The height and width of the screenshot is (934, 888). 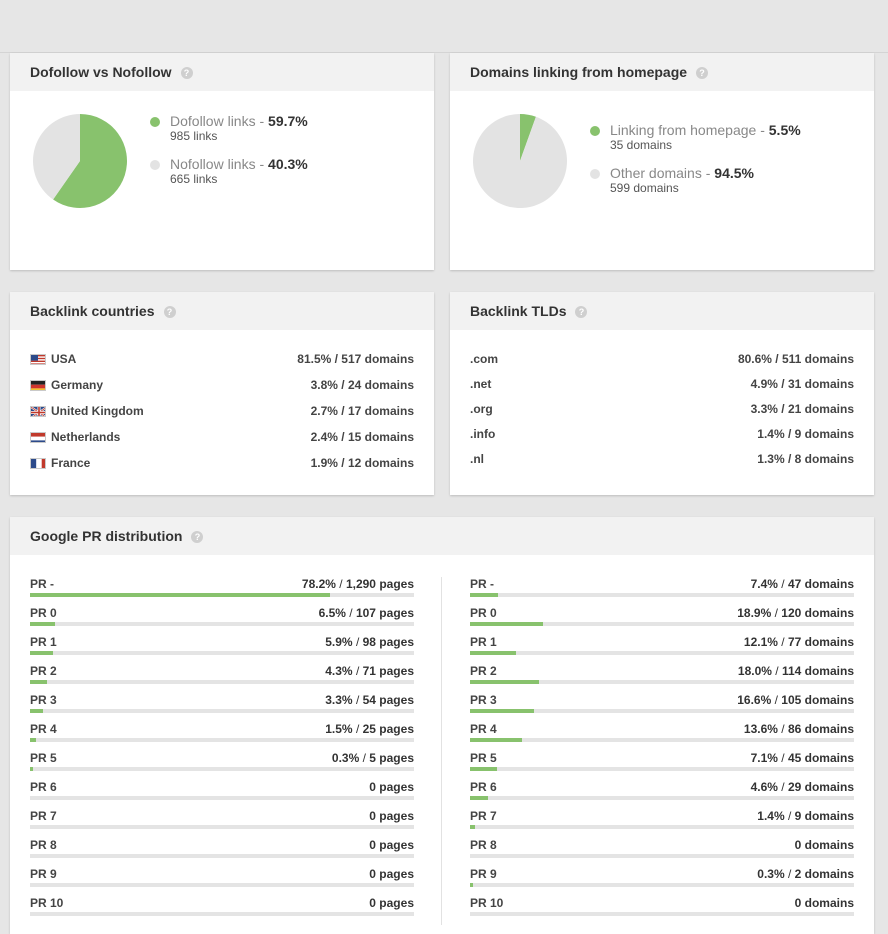 I want to click on legend-item-dofollow: Dofollow links - 59.7% 985 links, so click(x=229, y=128).